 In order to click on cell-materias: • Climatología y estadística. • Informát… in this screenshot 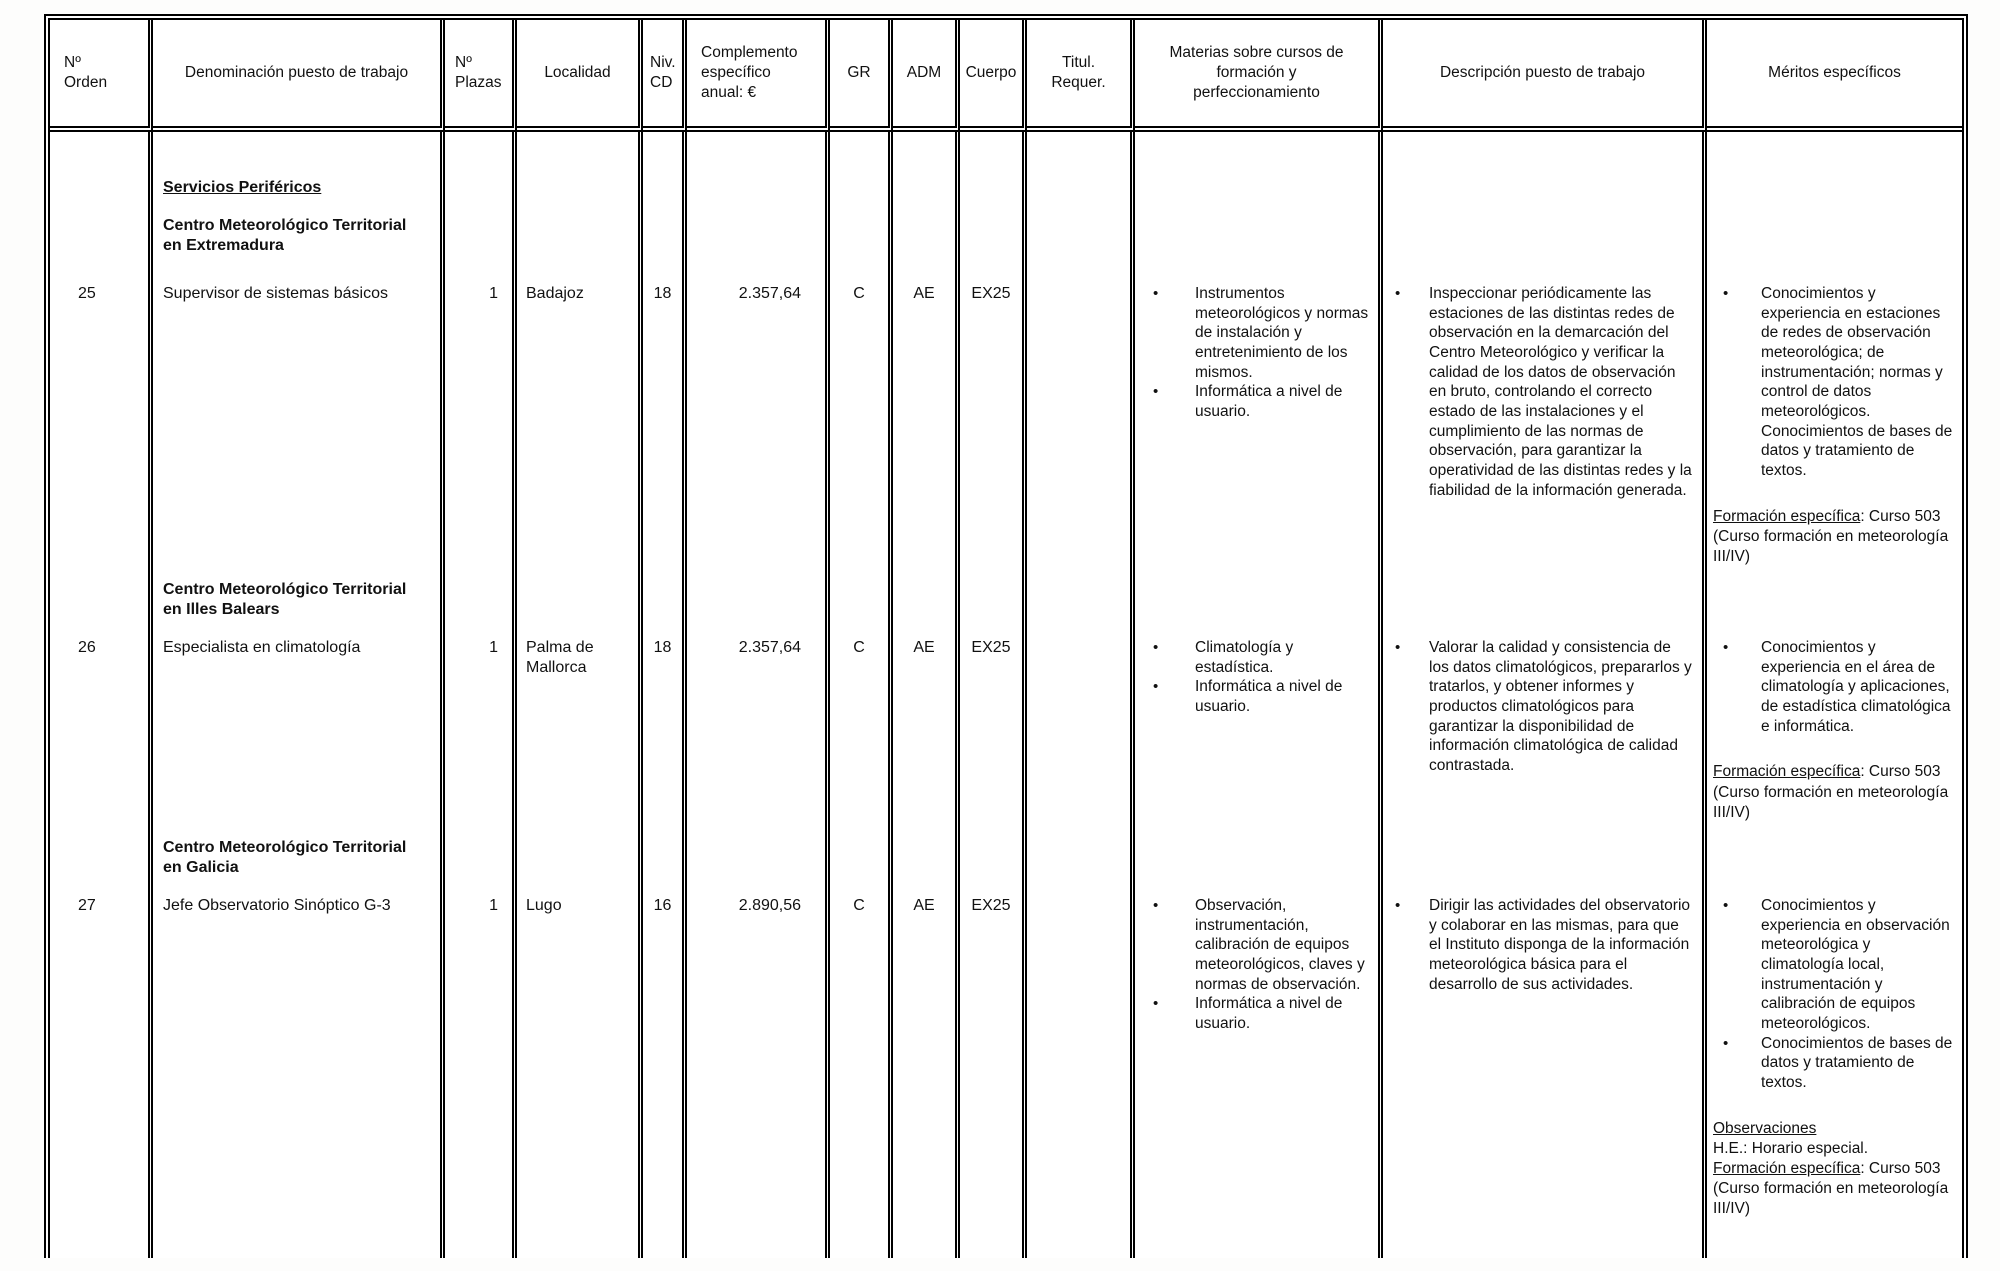, I will do `click(1259, 729)`.